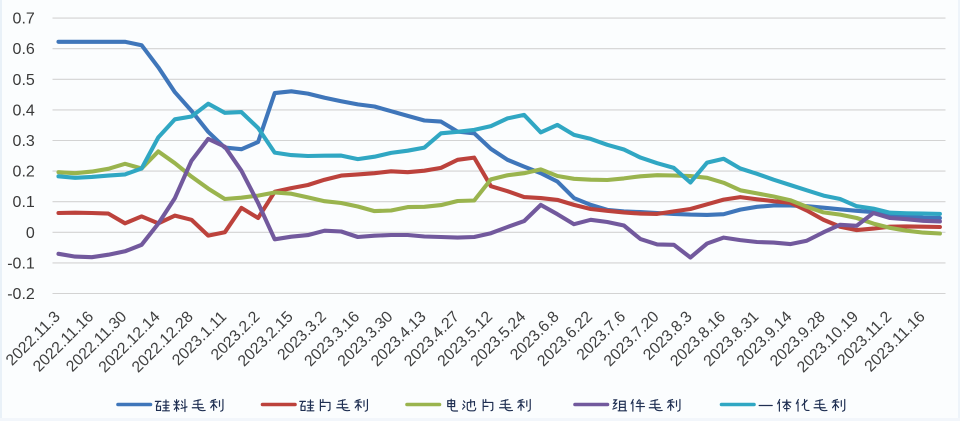 This screenshot has width=960, height=426. What do you see at coordinates (24, 49) in the screenshot?
I see `svg-text: 0.6` at bounding box center [24, 49].